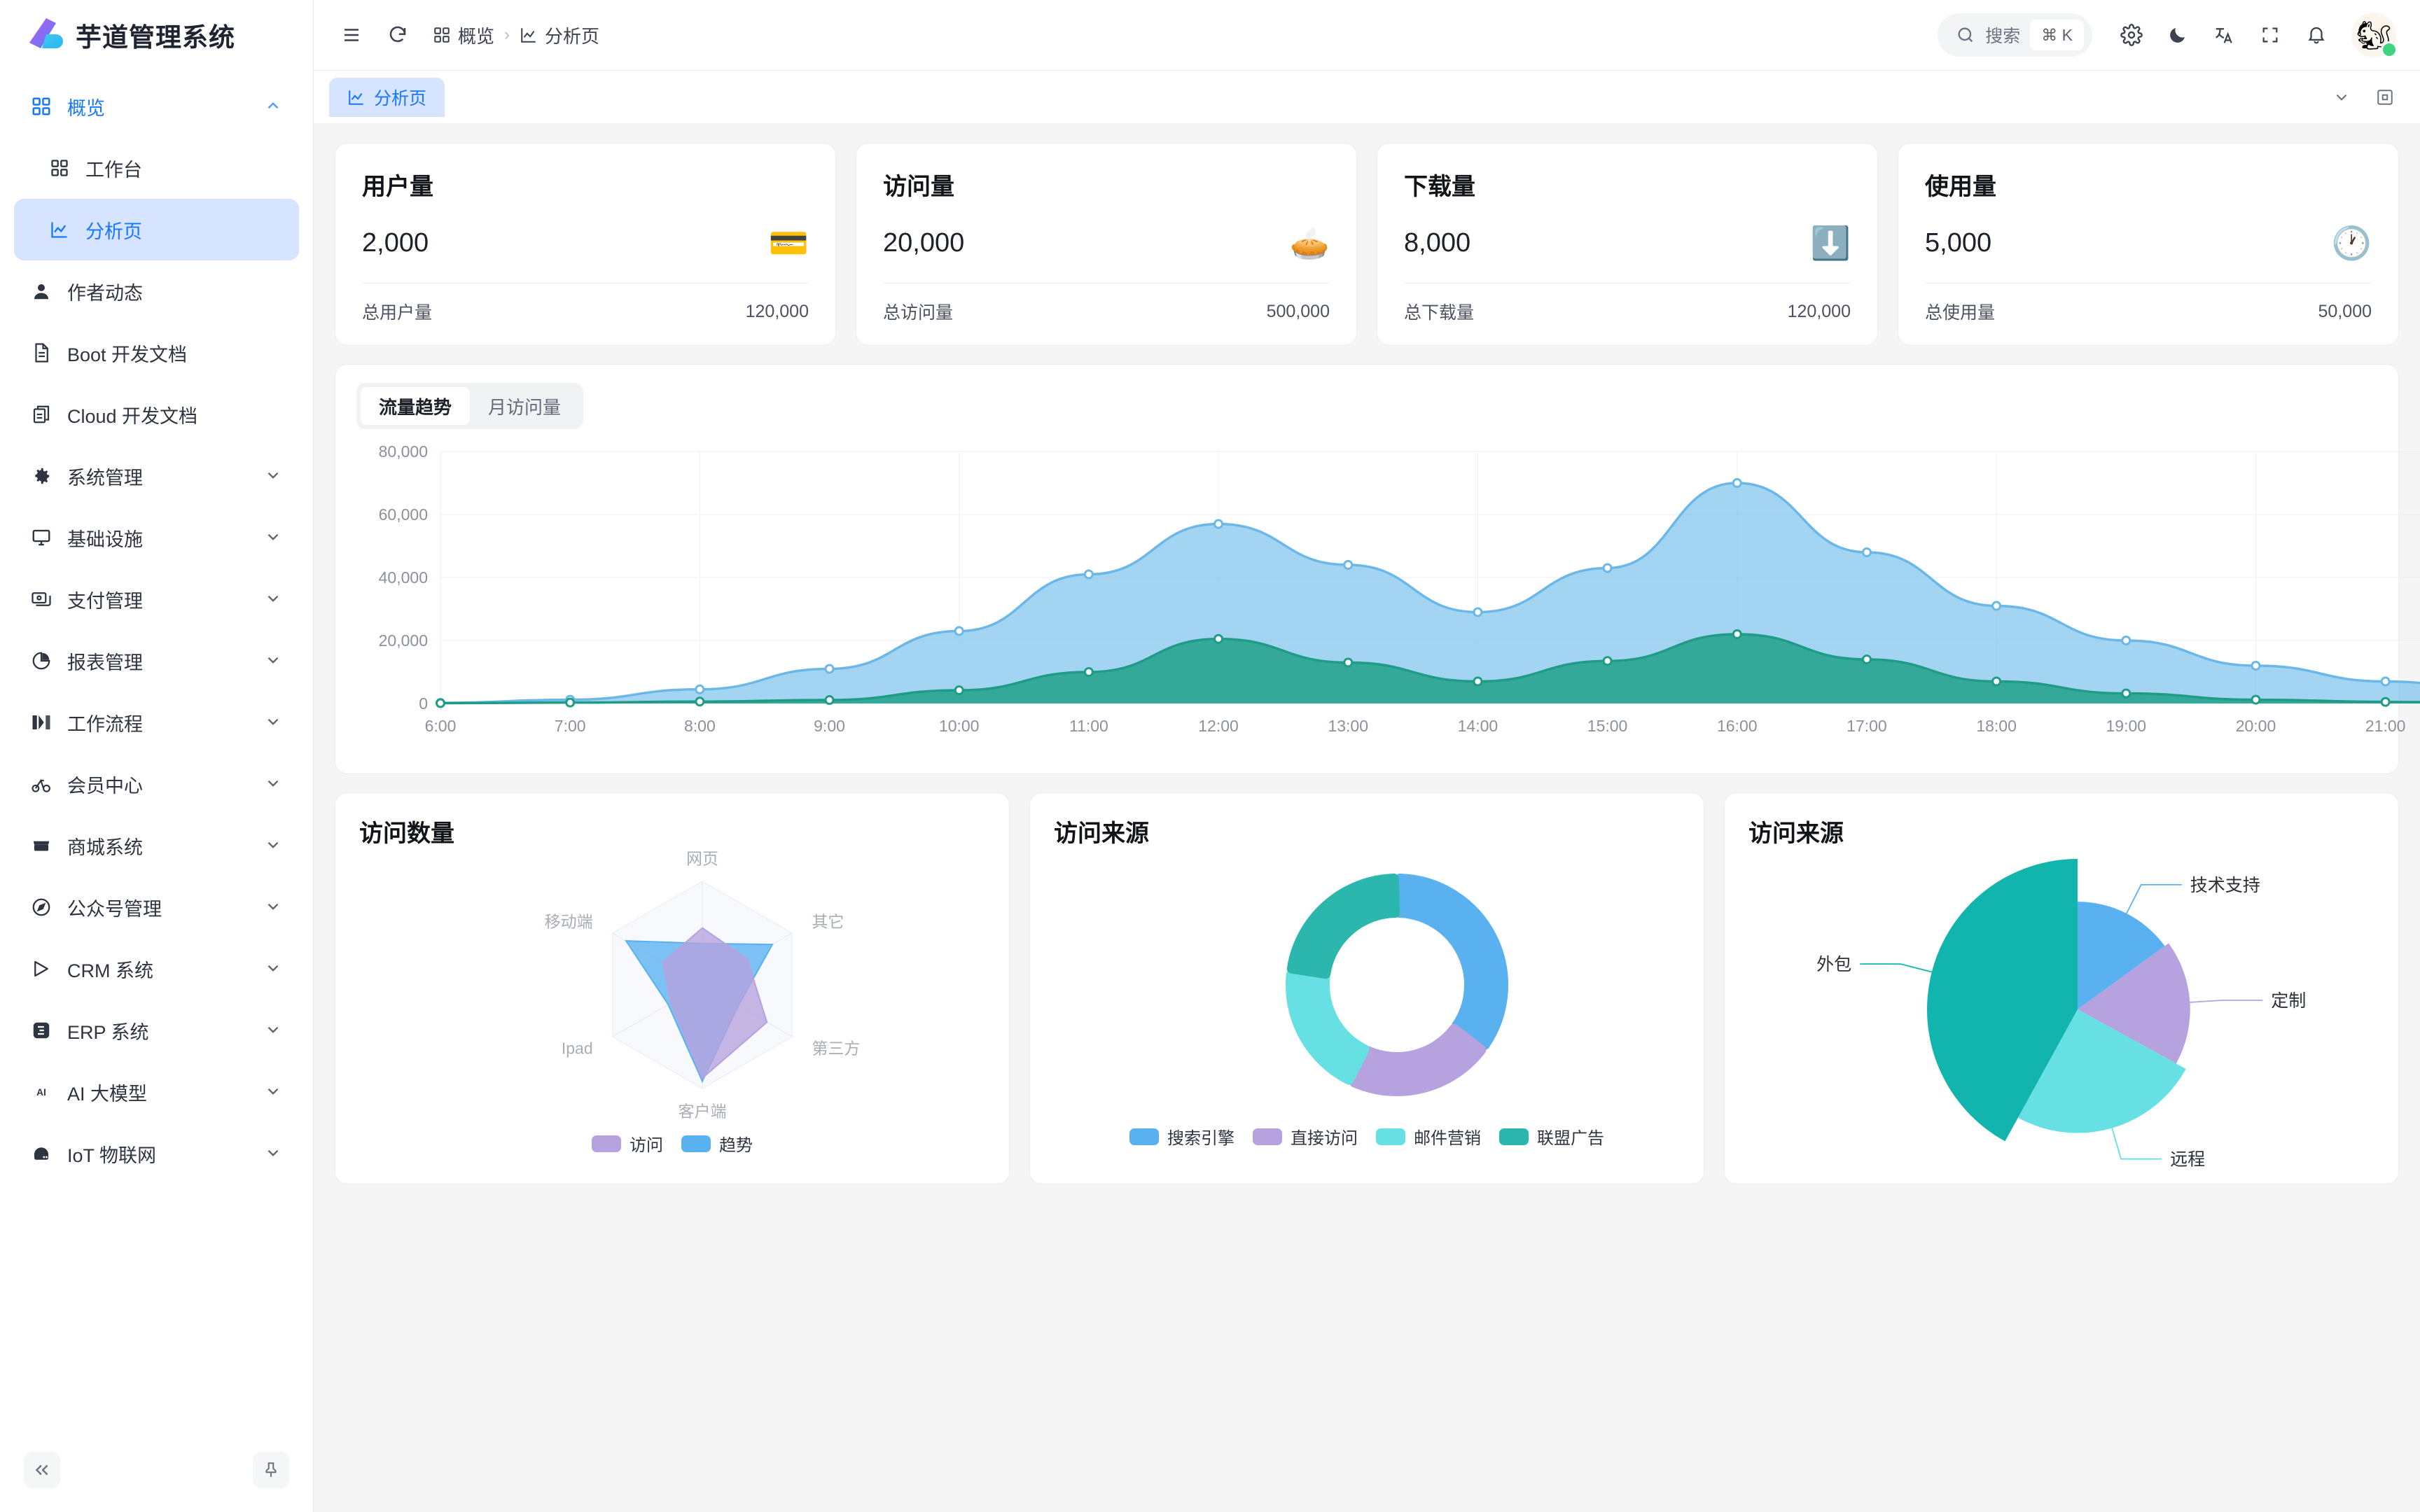 Image resolution: width=2420 pixels, height=1512 pixels. I want to click on svg-text: 客户端, so click(703, 1111).